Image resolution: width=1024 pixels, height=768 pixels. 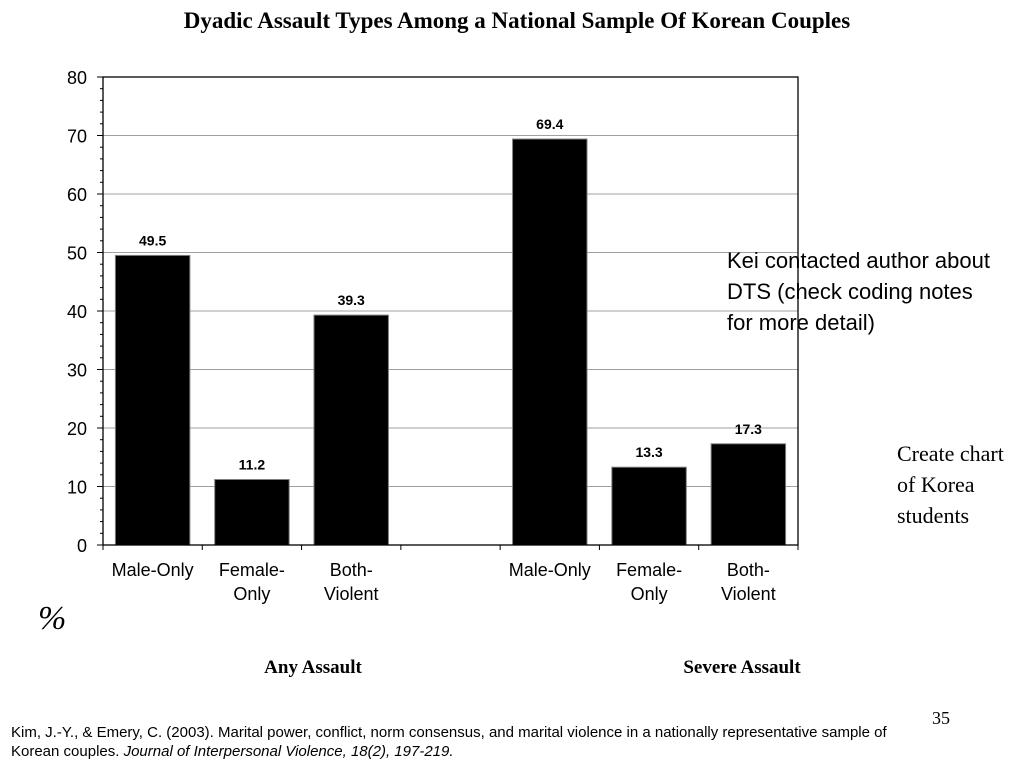 What do you see at coordinates (252, 464) in the screenshot?
I see `data-label: 11.2` at bounding box center [252, 464].